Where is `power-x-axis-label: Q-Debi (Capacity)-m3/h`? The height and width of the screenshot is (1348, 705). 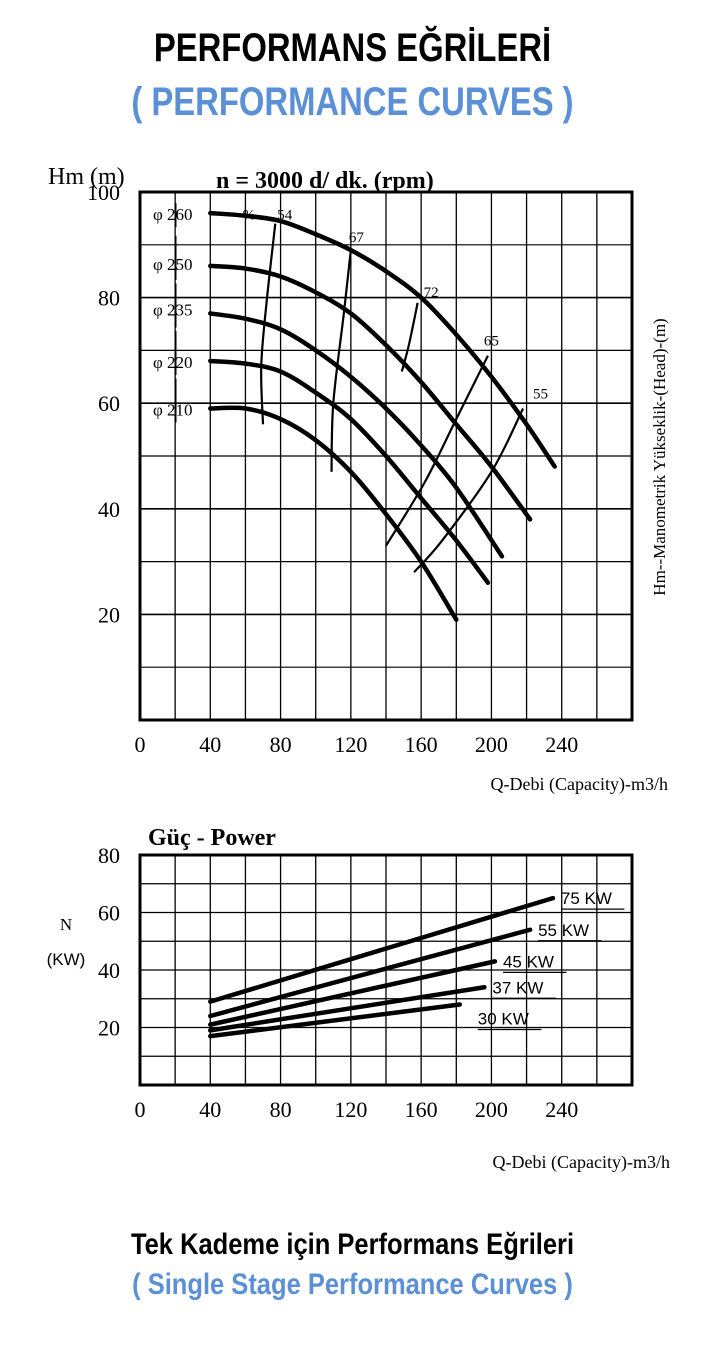
power-x-axis-label: Q-Debi (Capacity)-m3/h is located at coordinates (581, 1162).